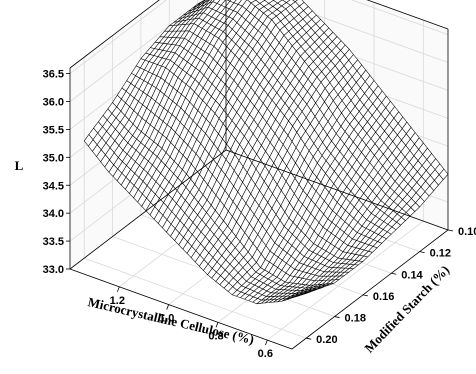 The height and width of the screenshot is (374, 476). Describe the element at coordinates (53, 158) in the screenshot. I see `z-tick-label: 35.0` at that location.